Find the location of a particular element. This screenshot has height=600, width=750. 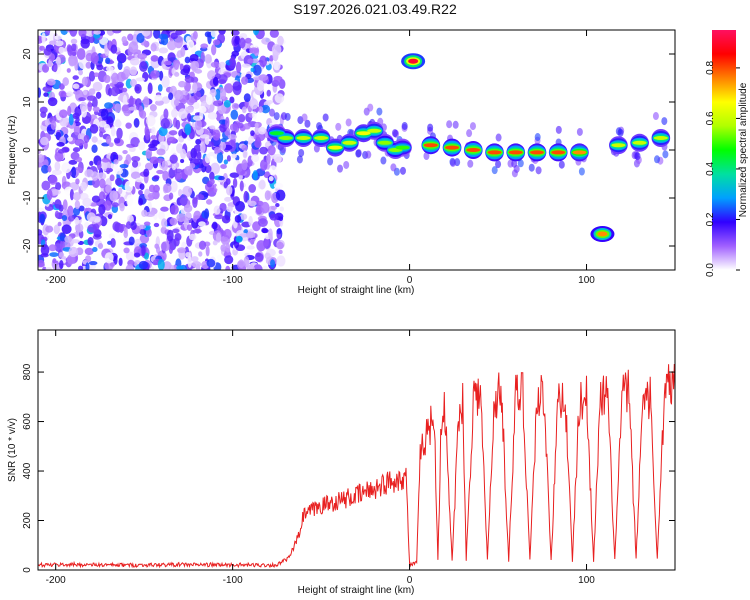

colorbar-tick-label: 0.4 is located at coordinates (710, 169).